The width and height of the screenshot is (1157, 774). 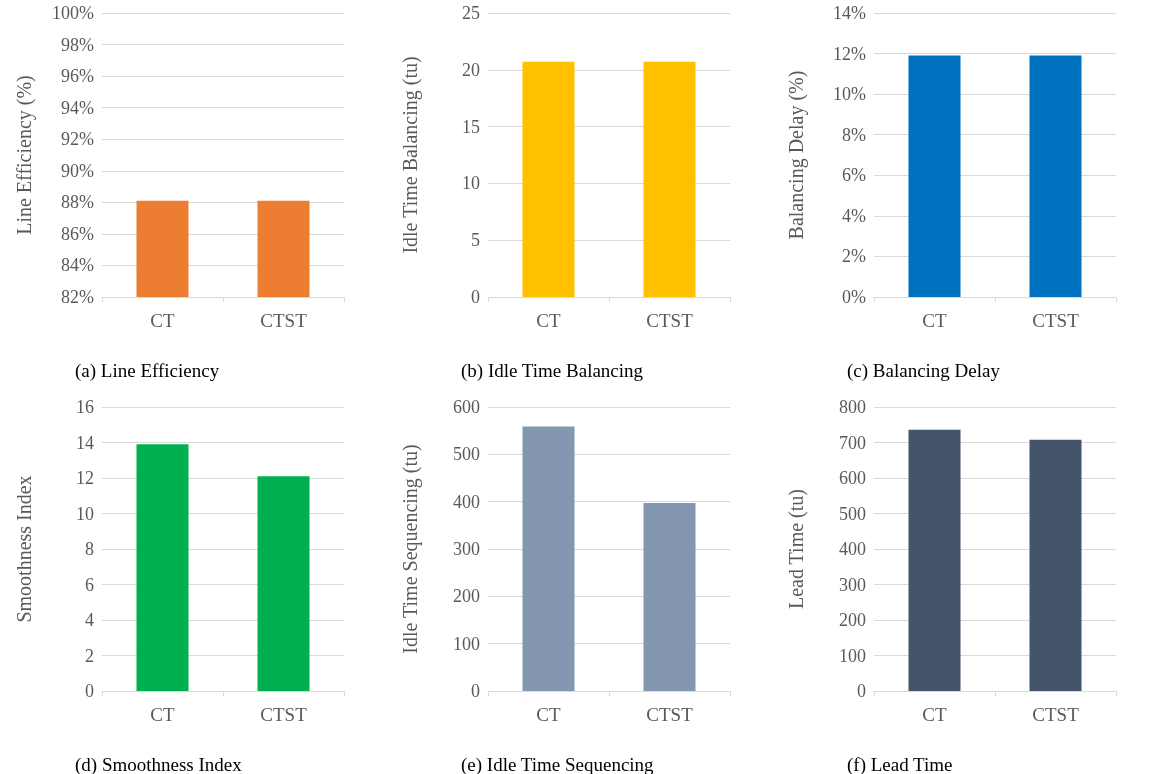 I want to click on y-tick-label: 12%, so click(x=849, y=53).